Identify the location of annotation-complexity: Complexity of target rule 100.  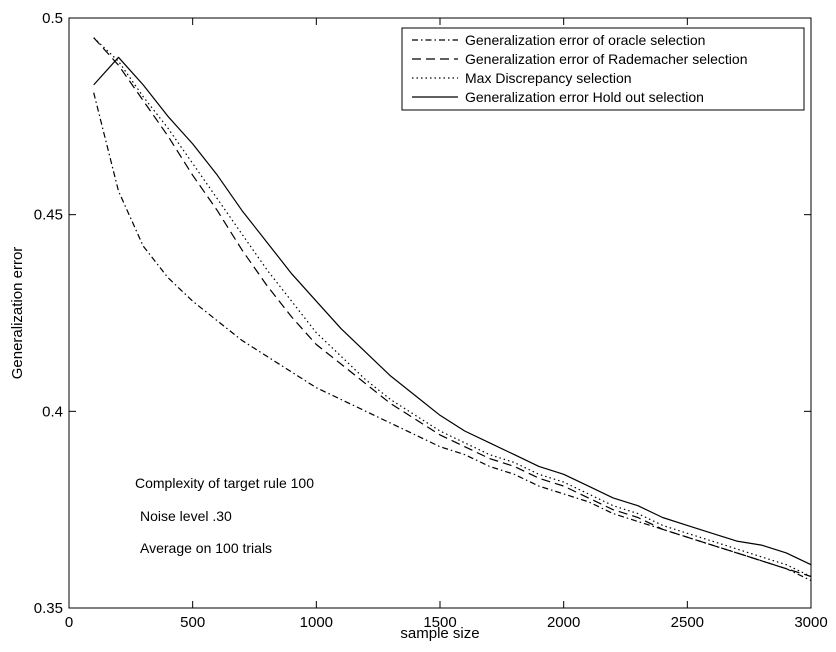
(224, 483).